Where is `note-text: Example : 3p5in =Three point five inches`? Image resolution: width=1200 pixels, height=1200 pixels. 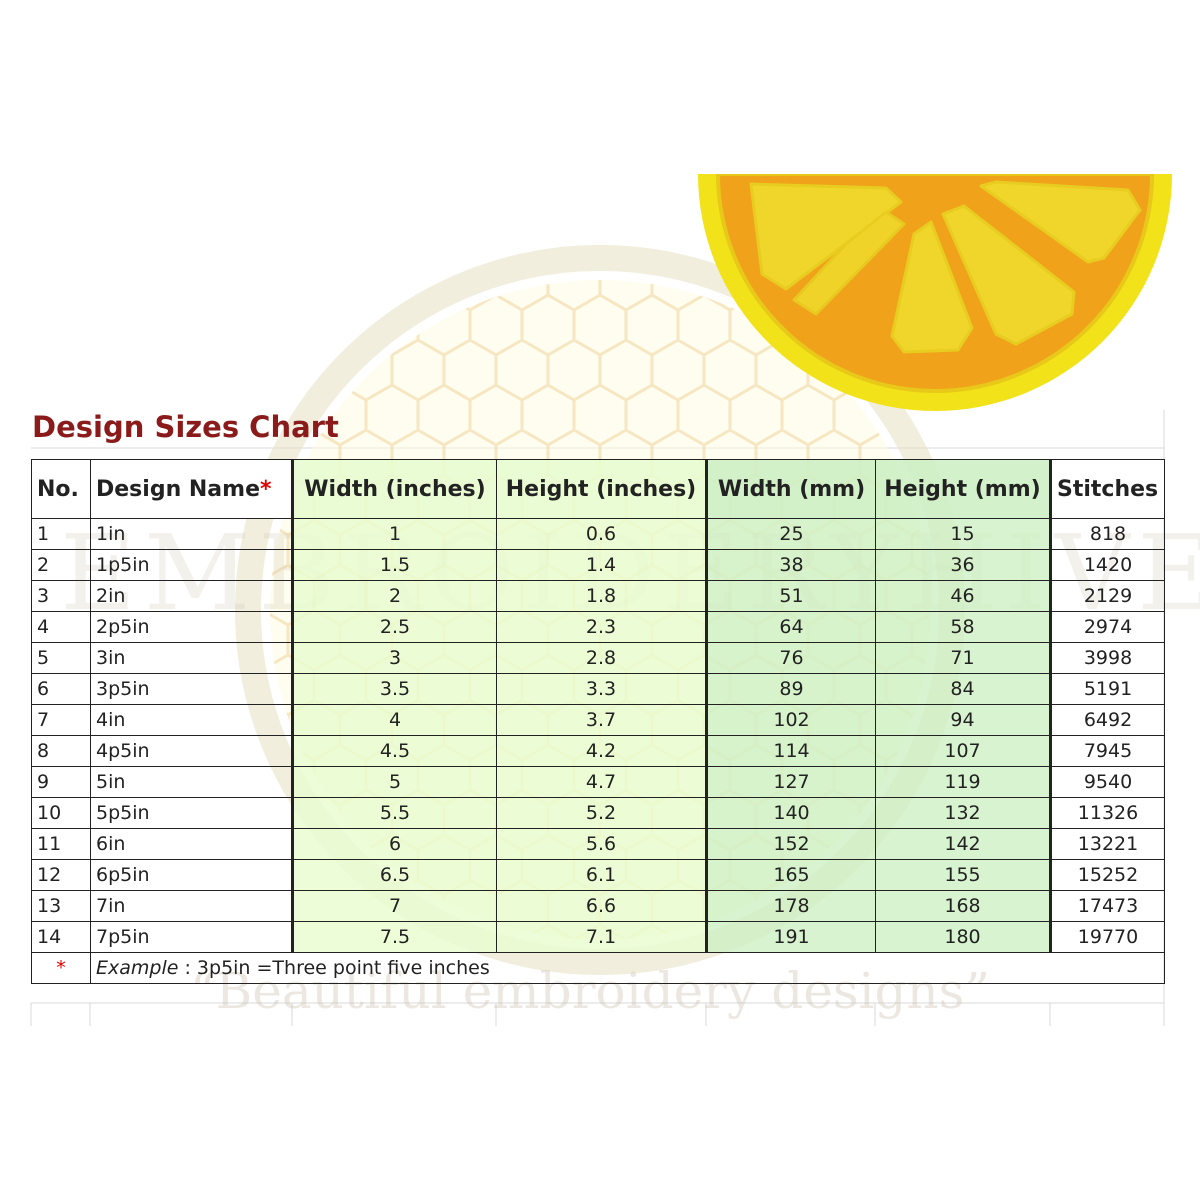
note-text: Example : 3p5in =Three point five inches is located at coordinates (627, 968).